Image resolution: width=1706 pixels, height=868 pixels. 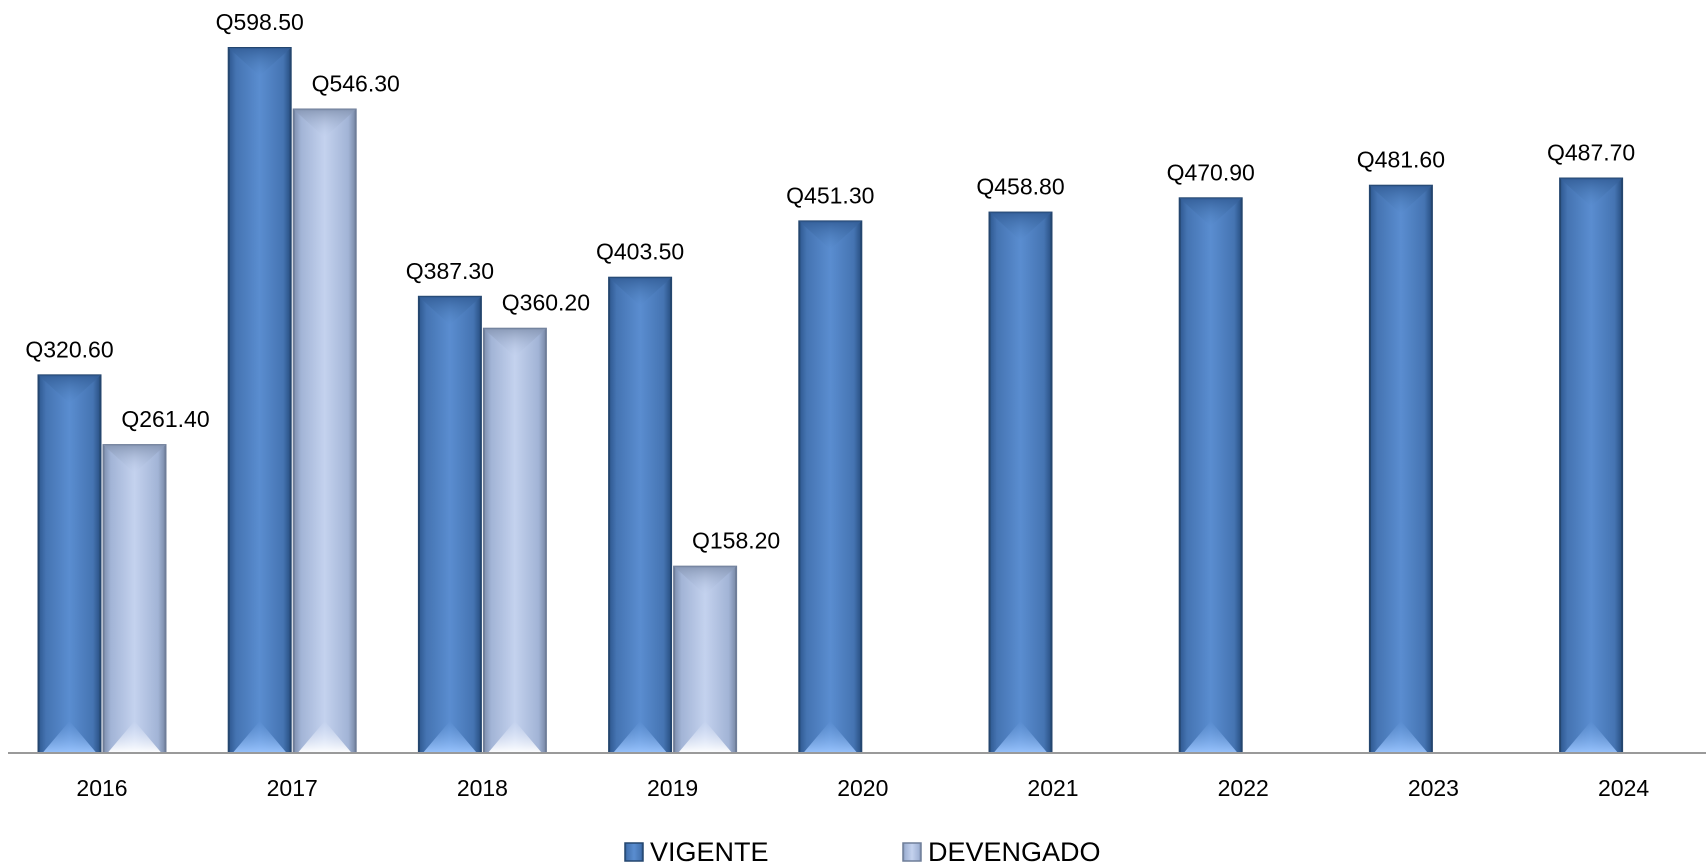 I want to click on data-label-vigente-2017: Q598.50, so click(x=260, y=22).